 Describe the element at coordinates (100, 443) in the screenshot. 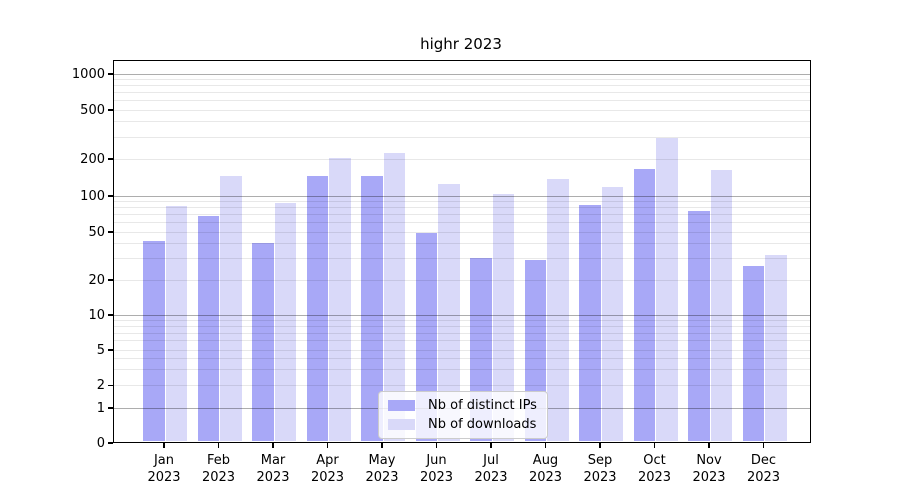

I see `y-tick-label: 0` at that location.